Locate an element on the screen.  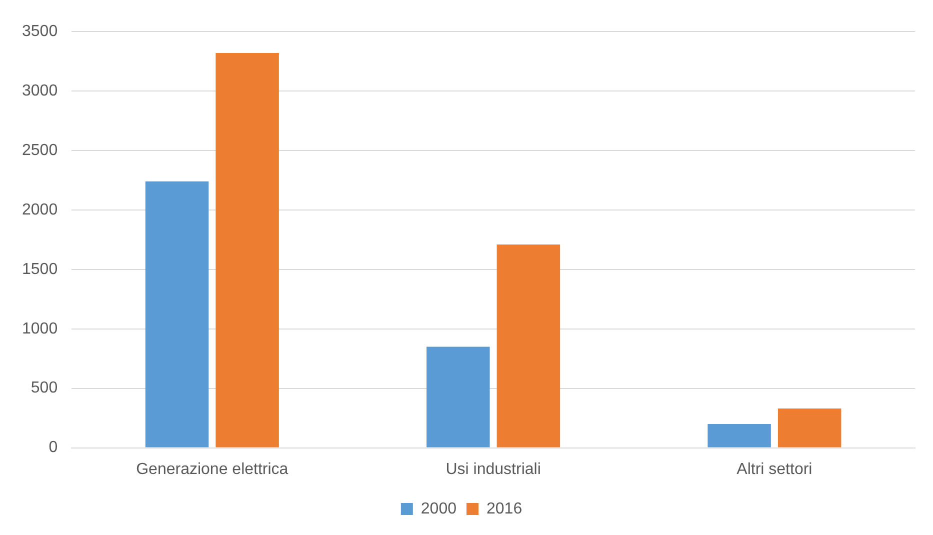
x-tick-label: Generazione elettrica is located at coordinates (212, 469).